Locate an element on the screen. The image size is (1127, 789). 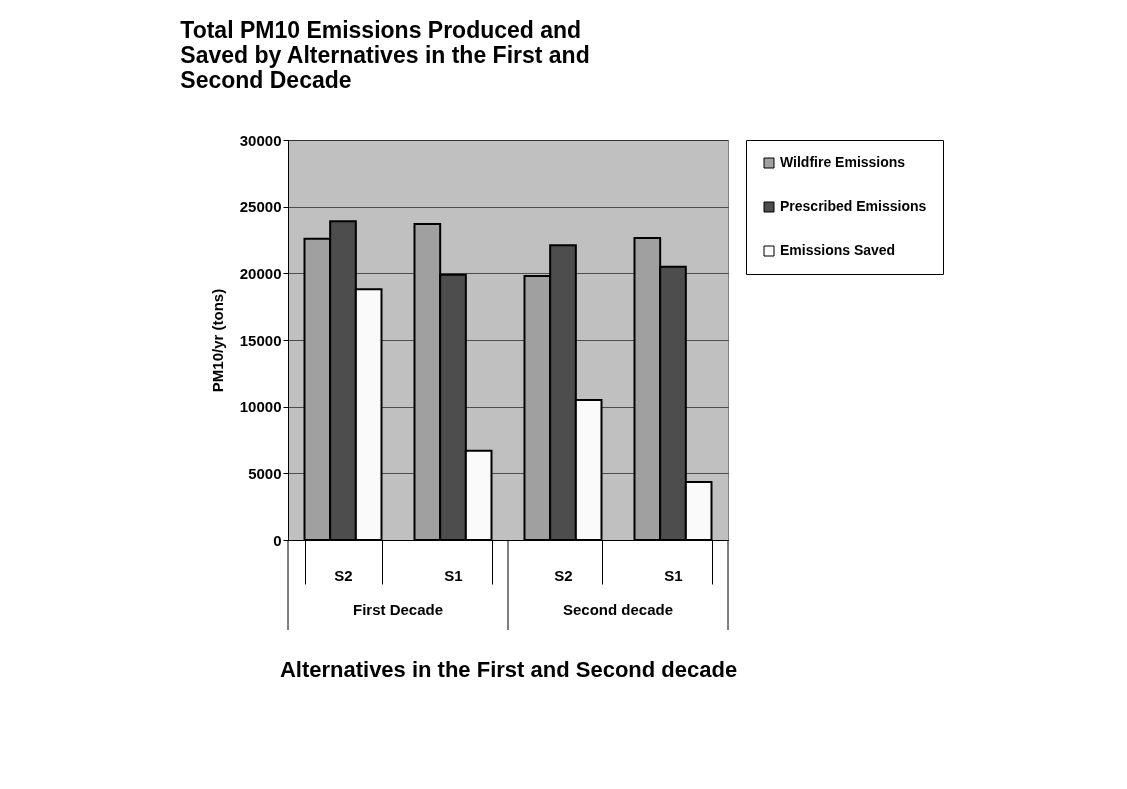
y-tick-label: 30000 is located at coordinates (260, 140).